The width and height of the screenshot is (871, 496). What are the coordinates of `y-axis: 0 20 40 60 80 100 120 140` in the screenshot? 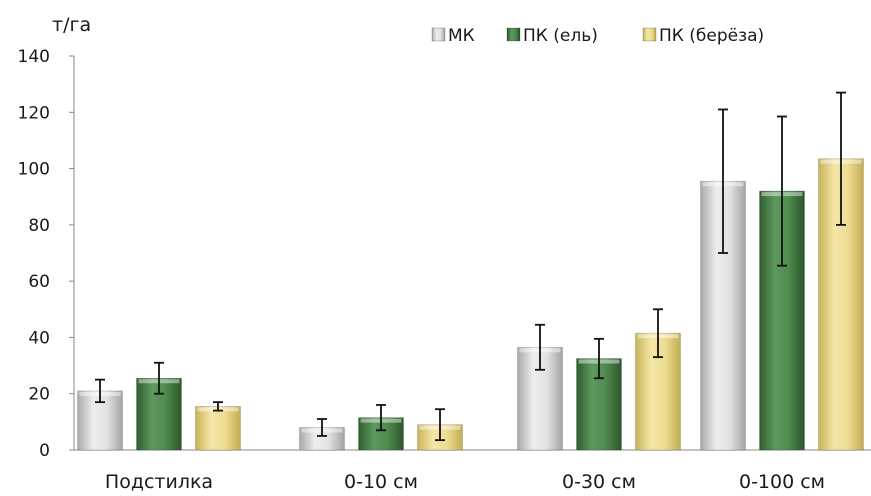 It's located at (46, 254).